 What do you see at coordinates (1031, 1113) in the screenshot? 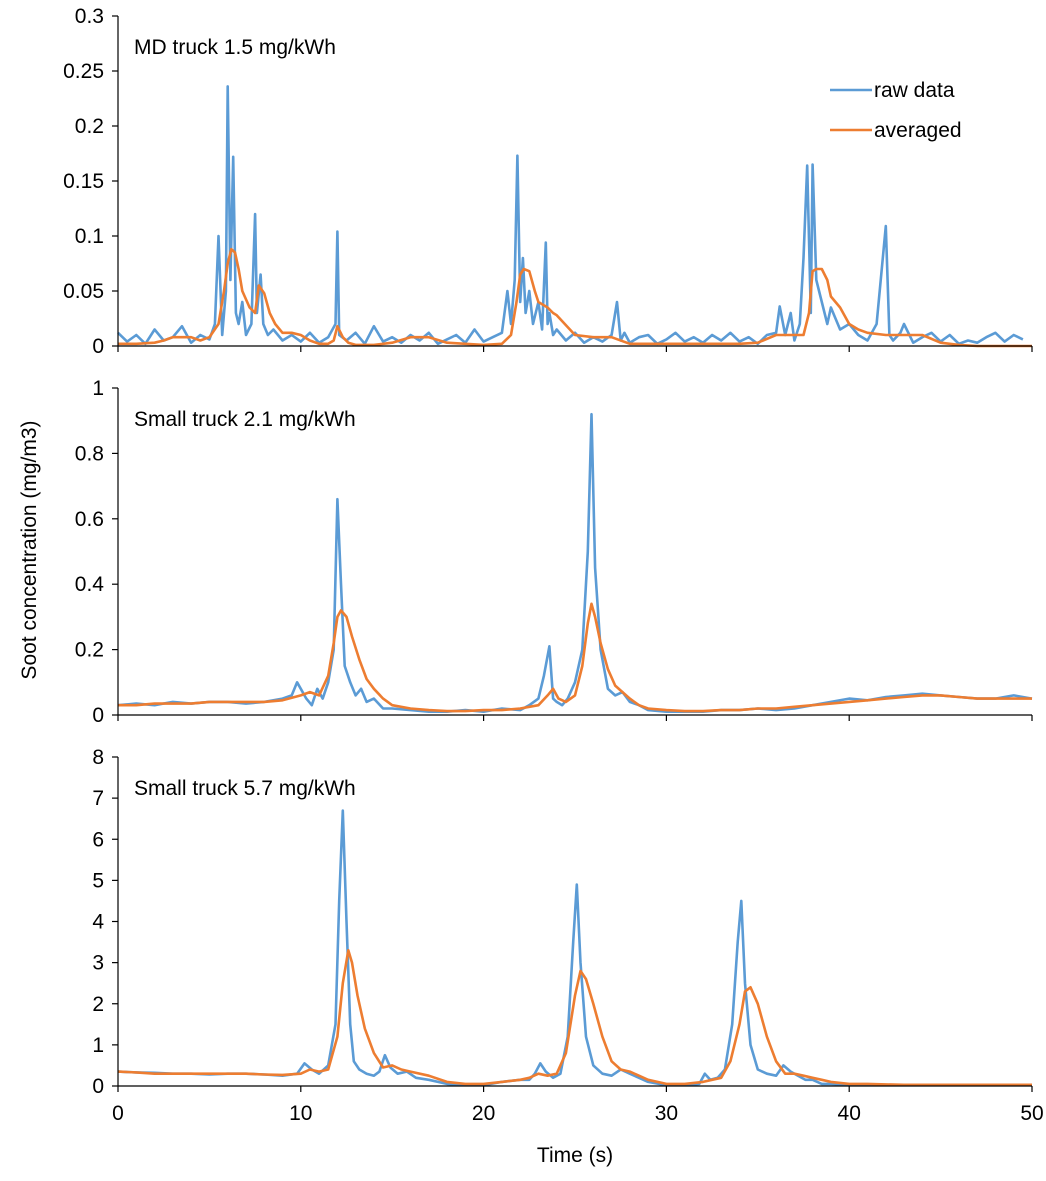
I see `x-tick-label: 50` at bounding box center [1031, 1113].